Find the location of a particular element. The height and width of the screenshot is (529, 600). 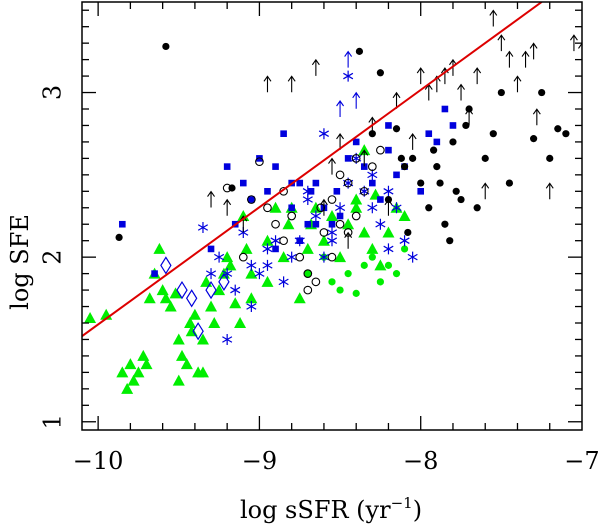

x-axis-label-main: log sSFR (yr is located at coordinates (315, 510).